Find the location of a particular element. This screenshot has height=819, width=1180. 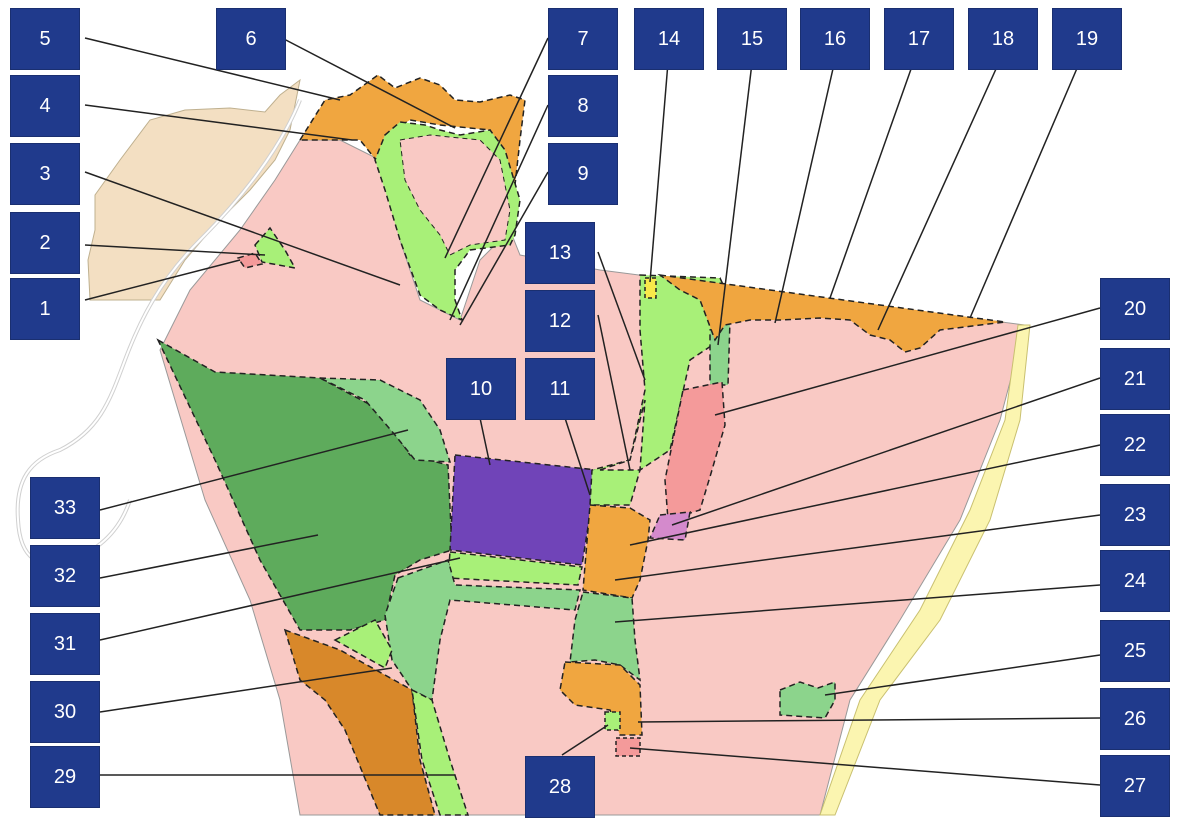

label-7: 7 is located at coordinates (583, 39).